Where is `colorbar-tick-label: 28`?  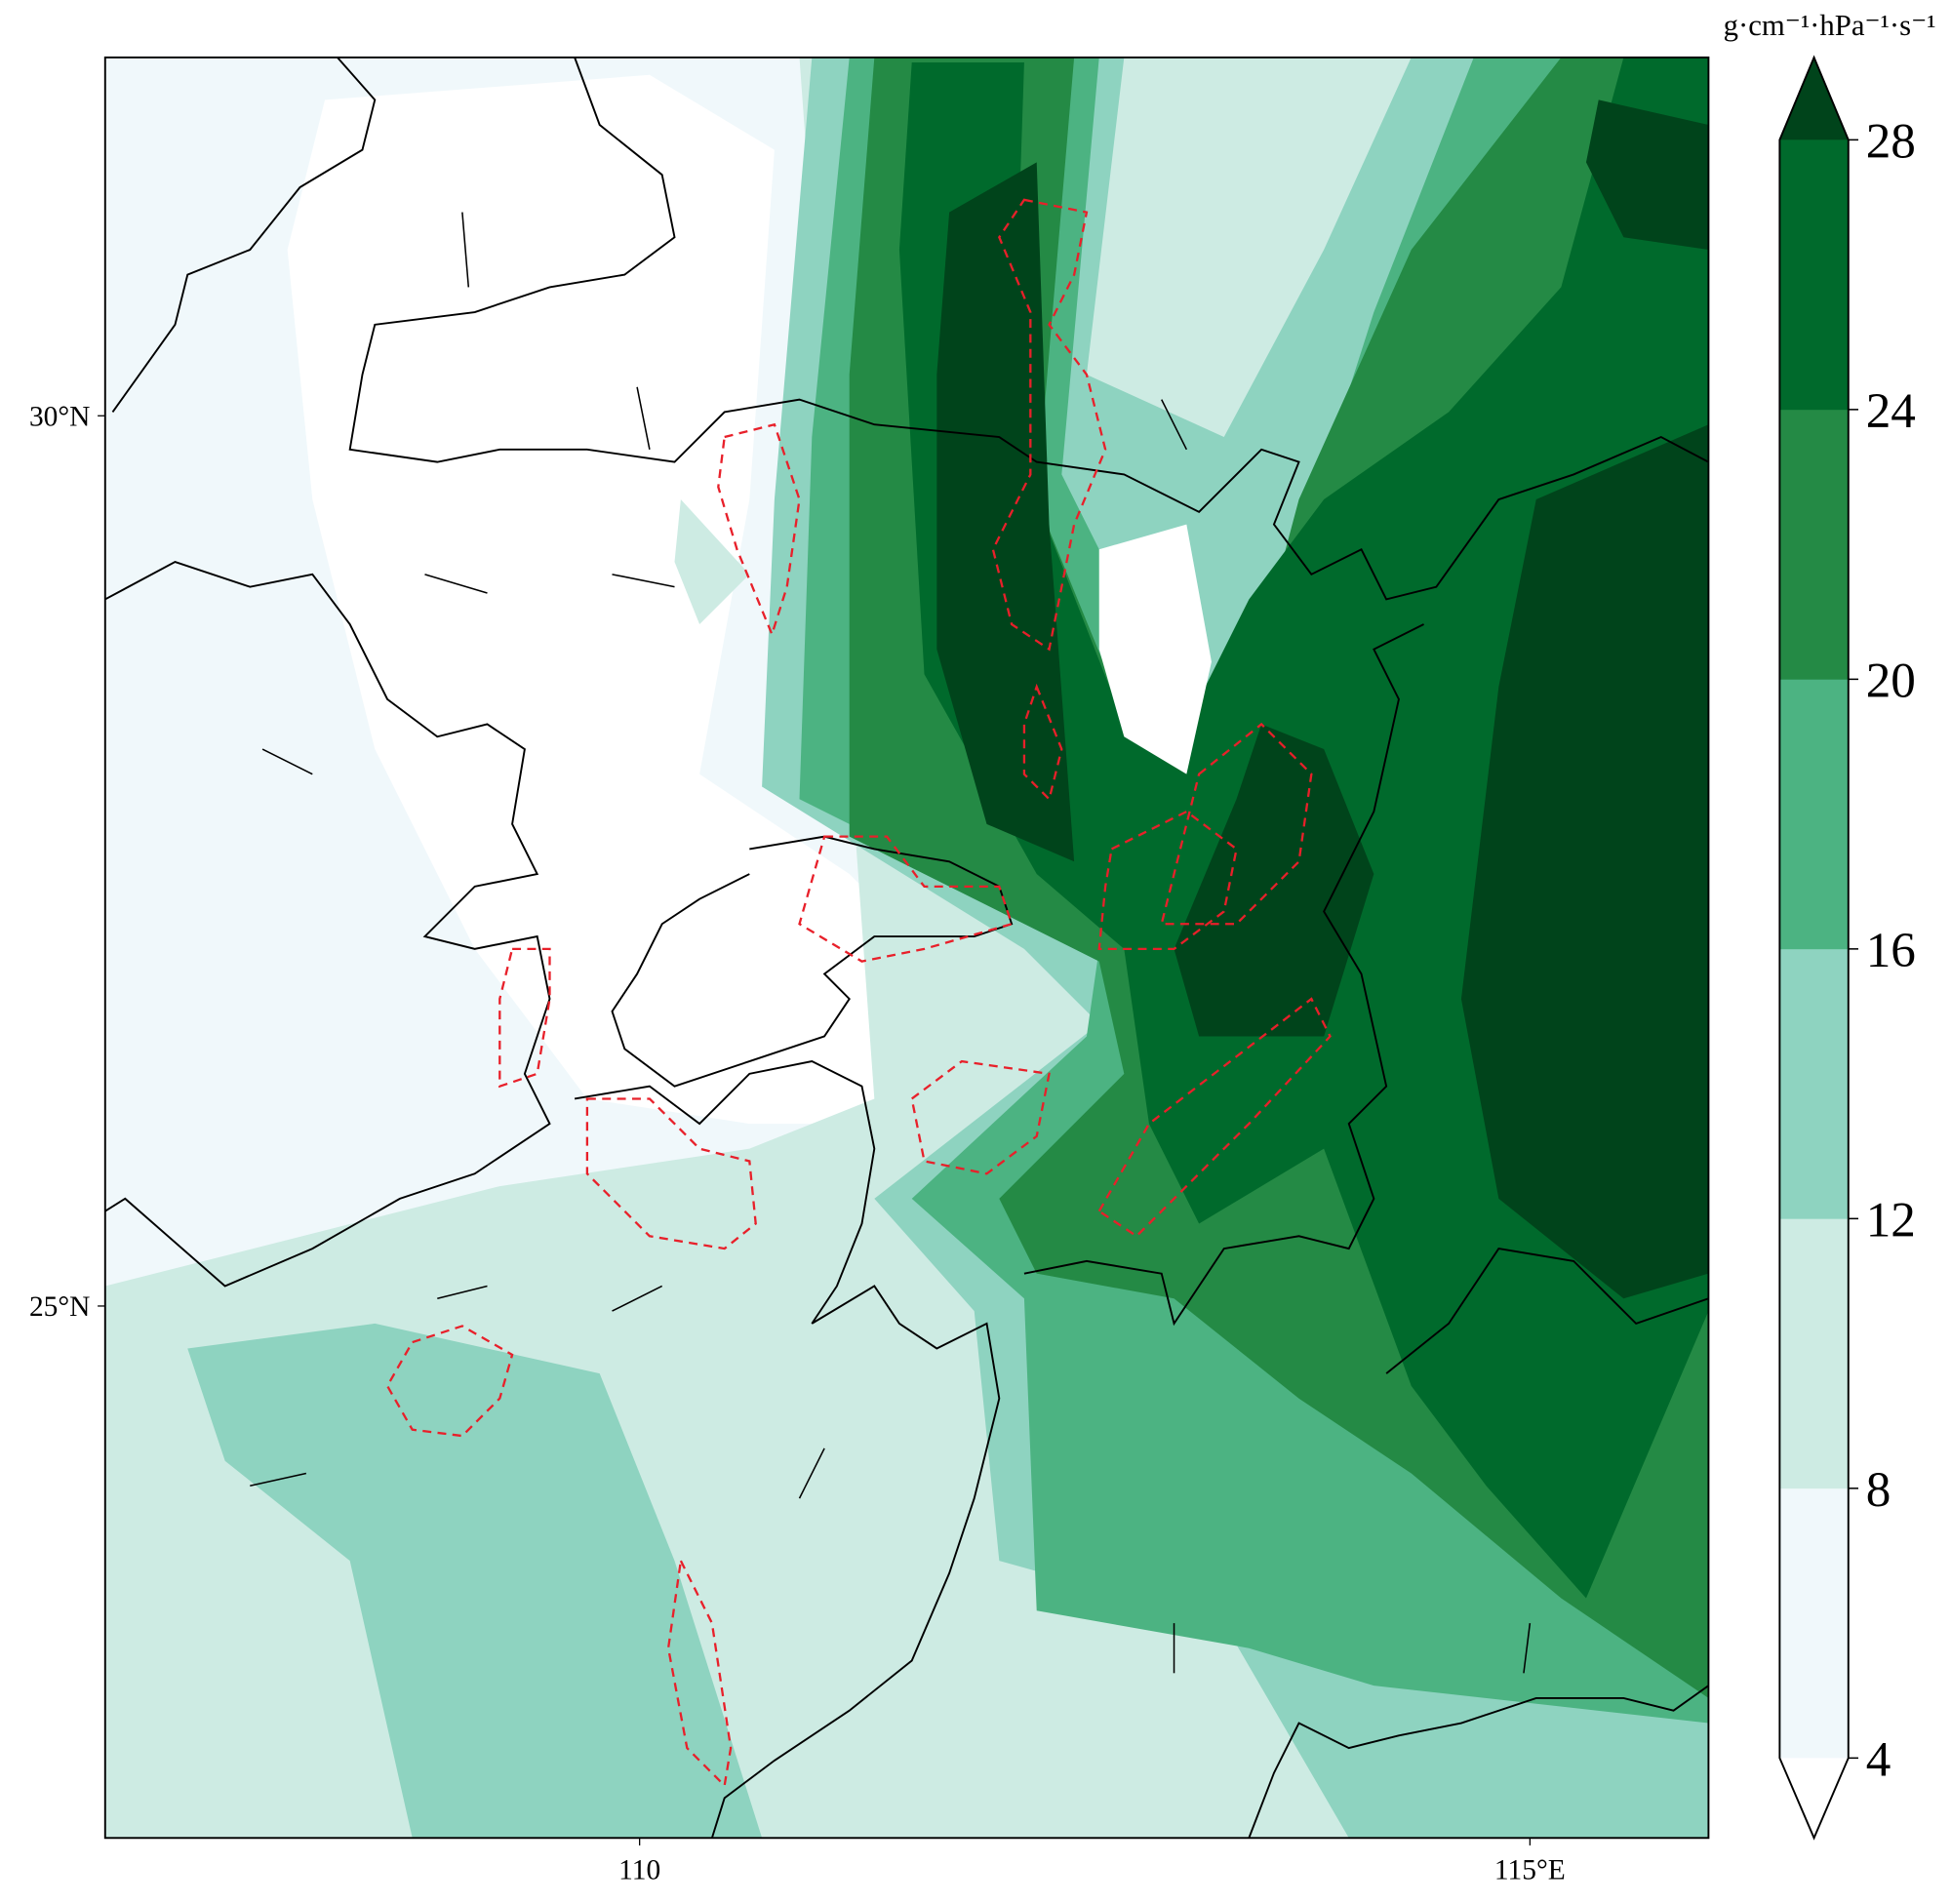
colorbar-tick-label: 28 is located at coordinates (1891, 141).